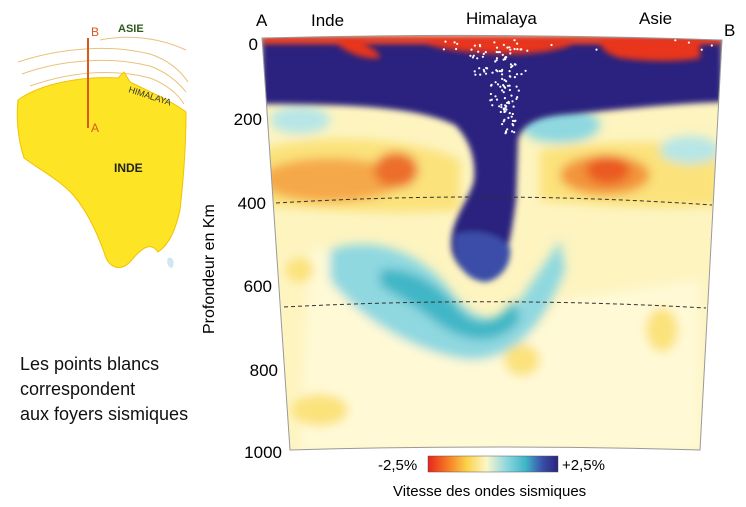 The image size is (746, 507). I want to click on point-a-label: A, so click(95, 128).